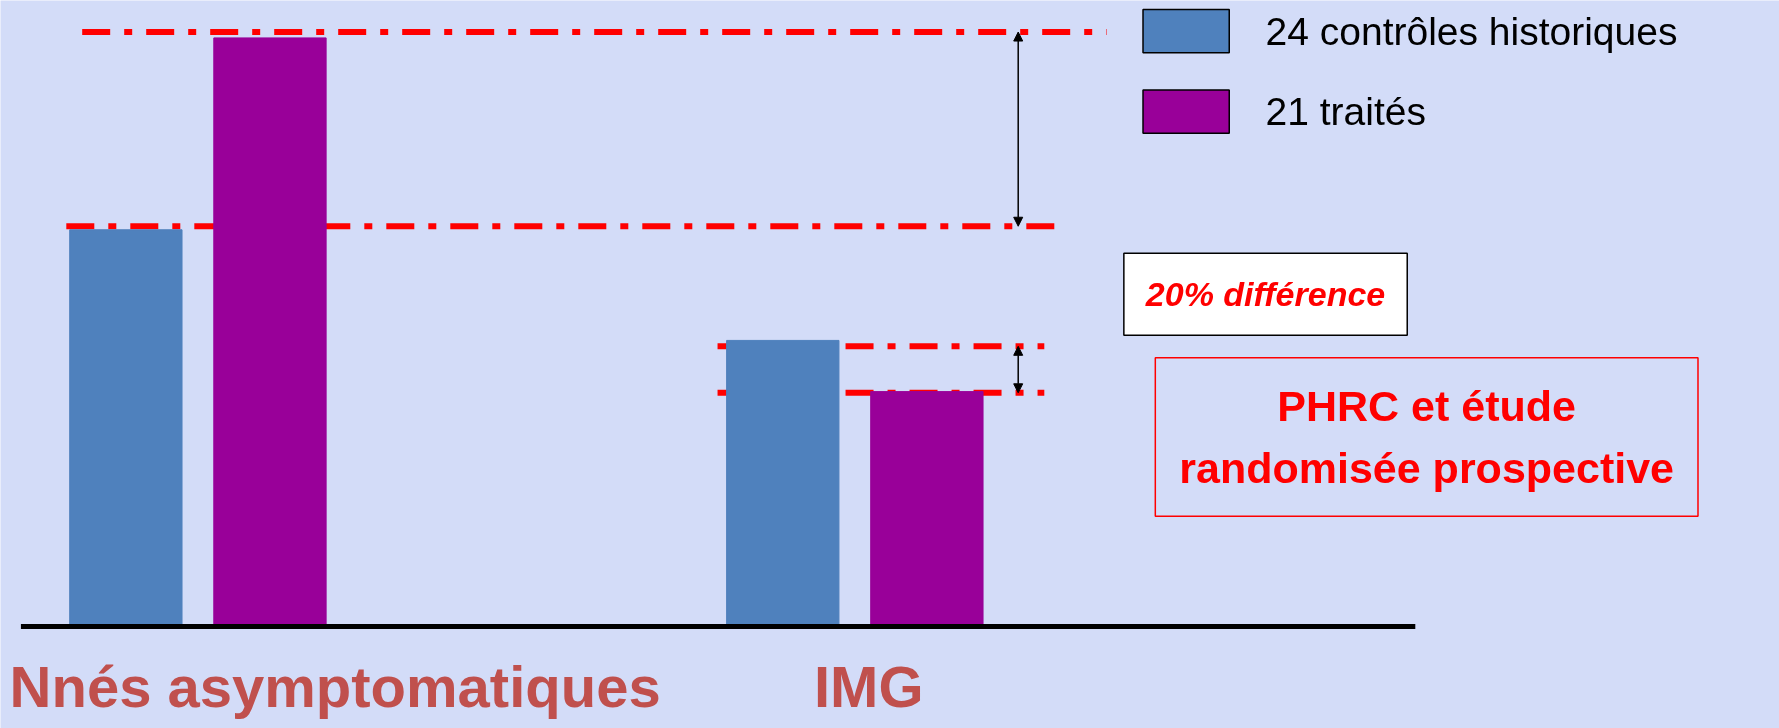  Describe the element at coordinates (335, 687) in the screenshot. I see `x-tick-label: Nnés asymptomatiques` at that location.